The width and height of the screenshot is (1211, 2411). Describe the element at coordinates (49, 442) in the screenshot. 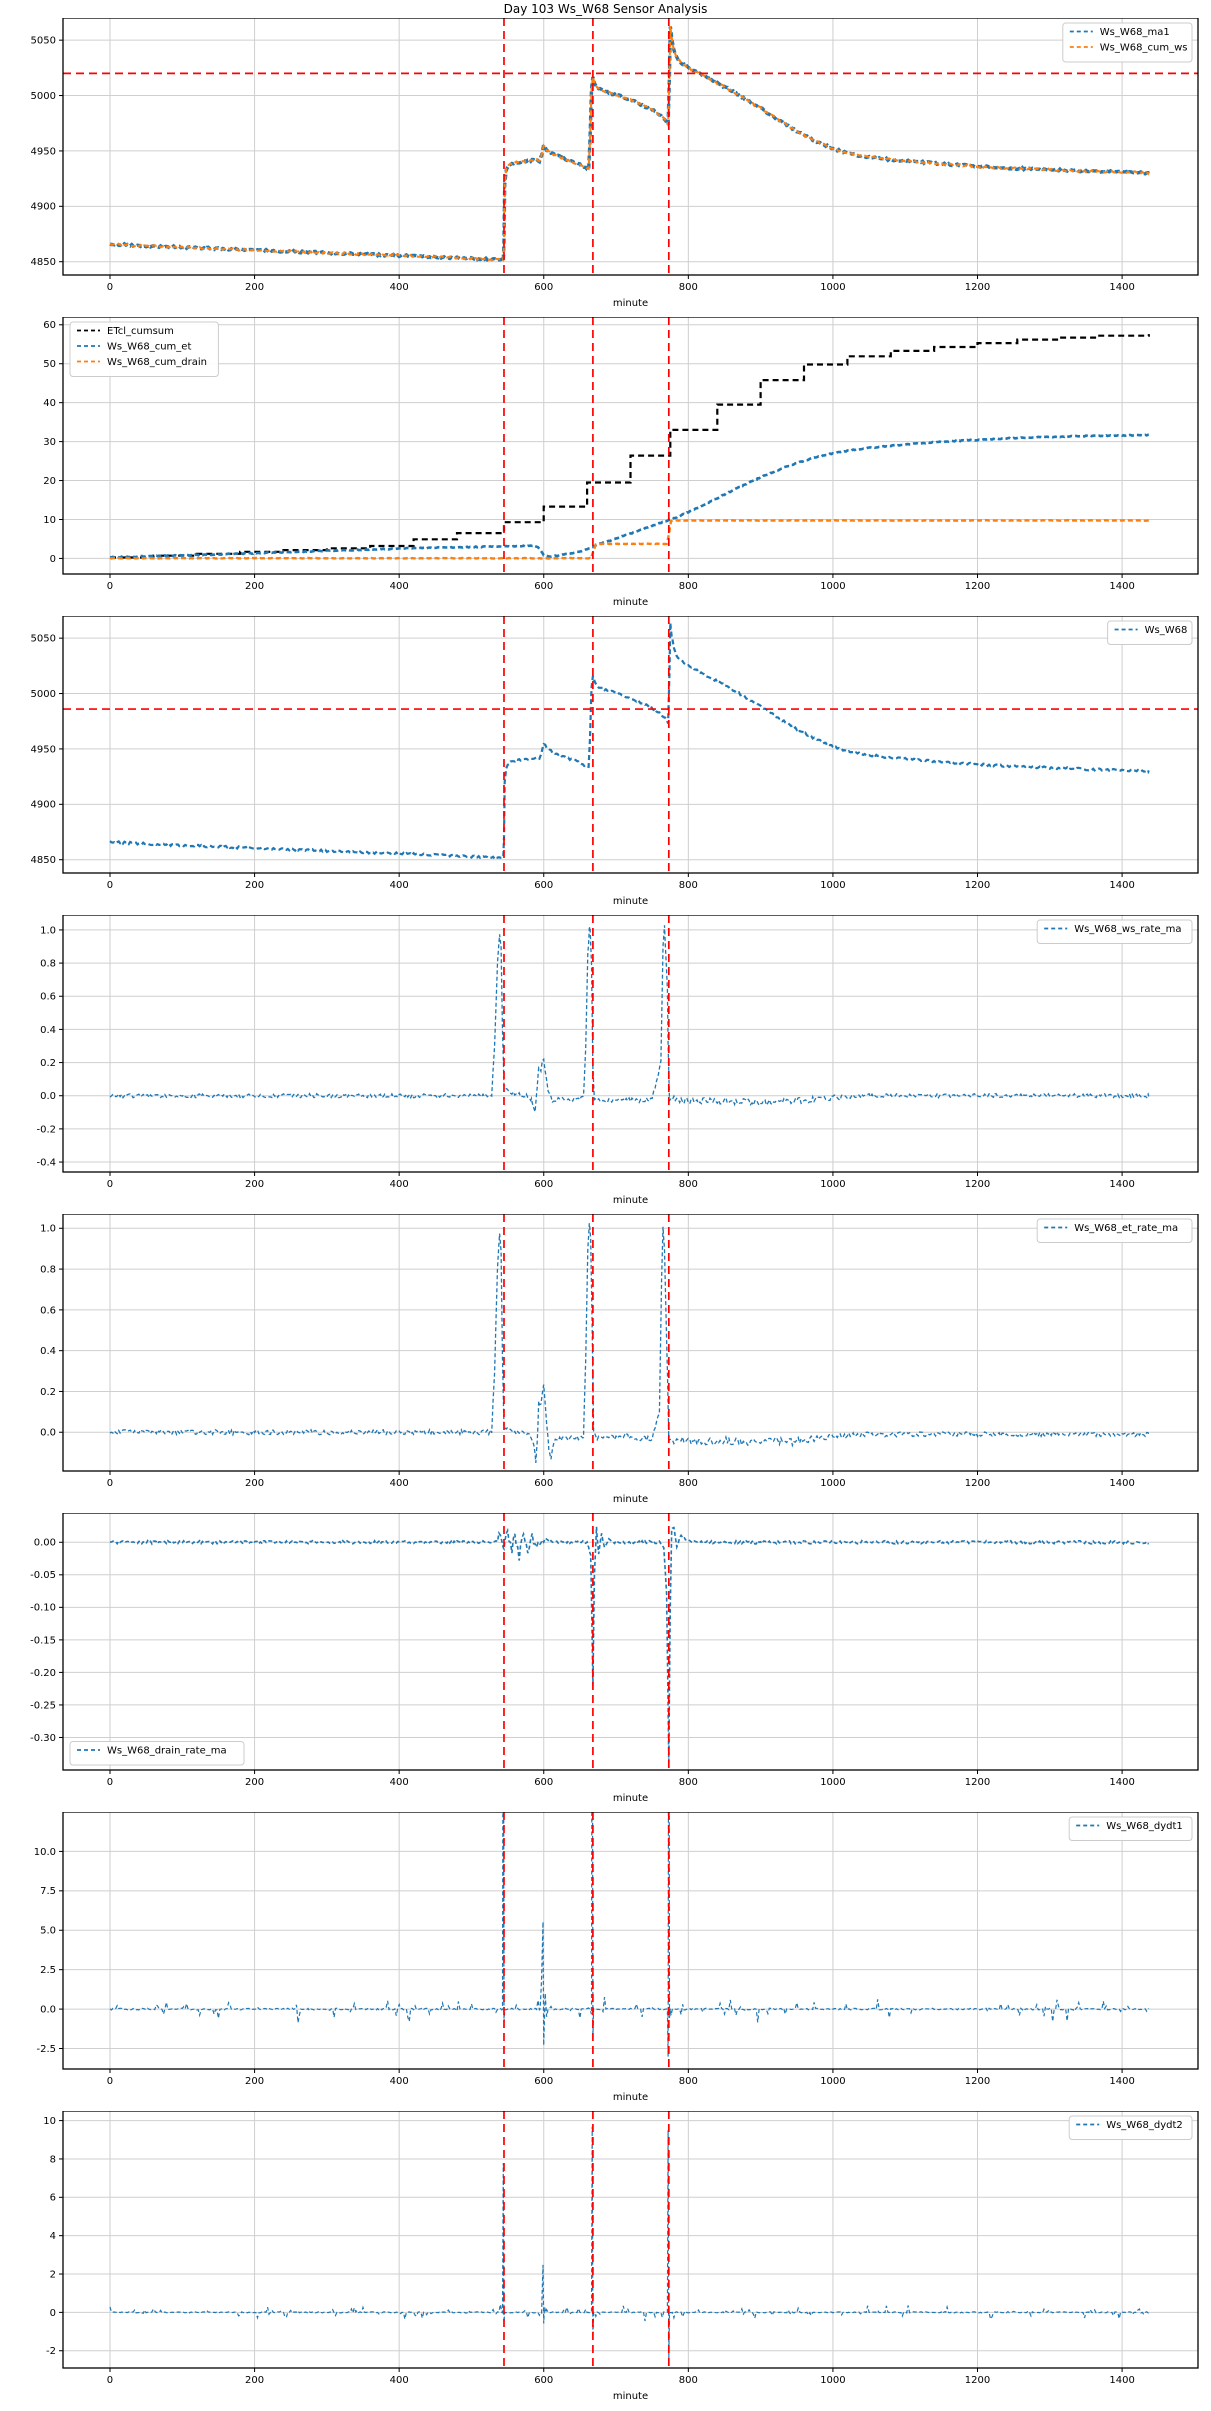

I see `y-tick-label: 30` at that location.